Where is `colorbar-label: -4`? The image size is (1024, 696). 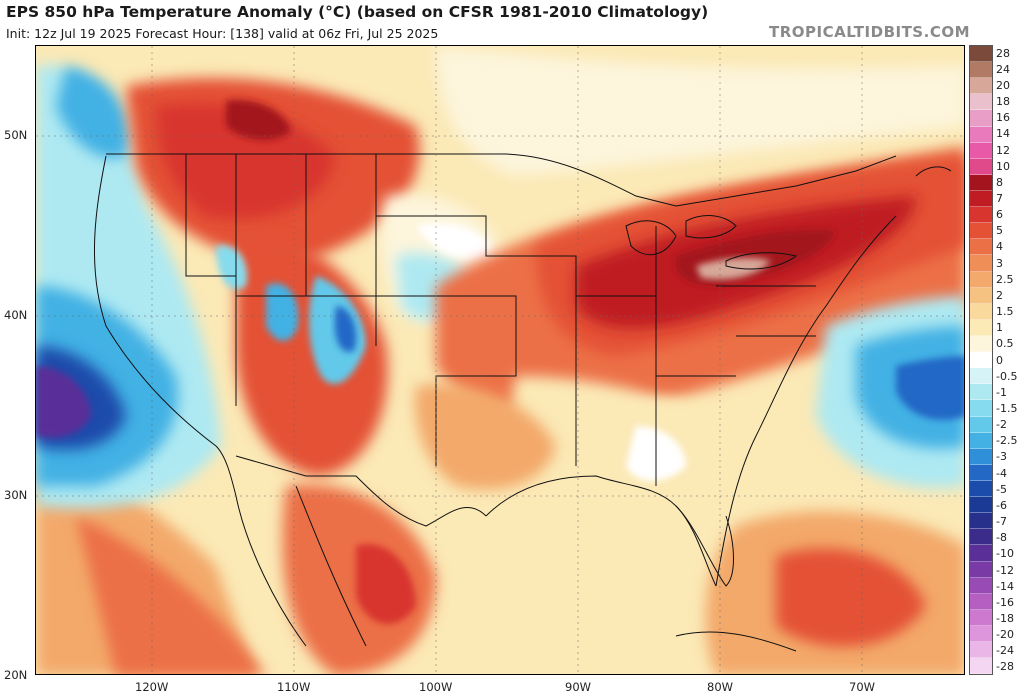 colorbar-label: -4 is located at coordinates (1001, 473).